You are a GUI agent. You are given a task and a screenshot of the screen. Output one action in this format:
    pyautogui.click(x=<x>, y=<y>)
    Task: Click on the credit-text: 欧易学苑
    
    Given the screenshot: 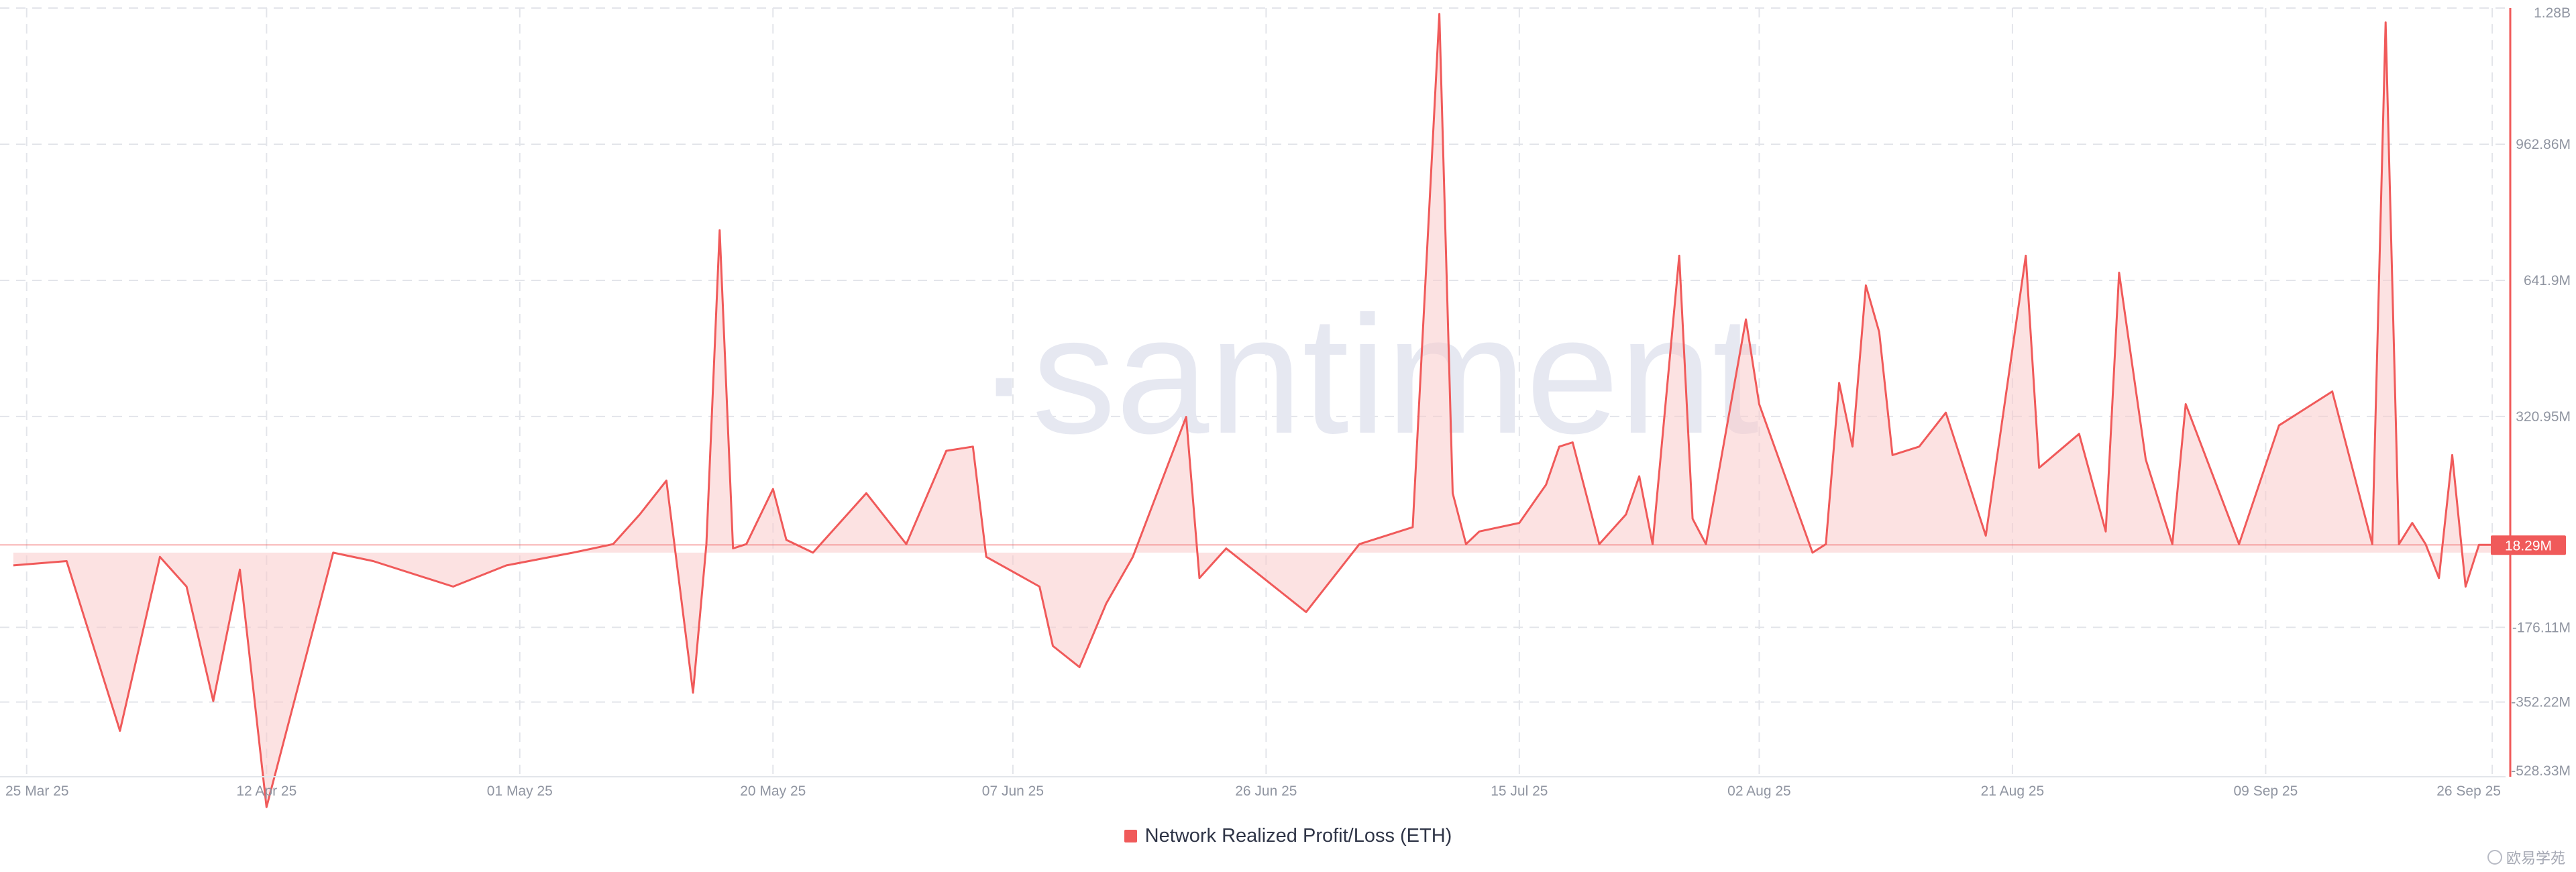 What is the action you would take?
    pyautogui.click(x=2535, y=858)
    